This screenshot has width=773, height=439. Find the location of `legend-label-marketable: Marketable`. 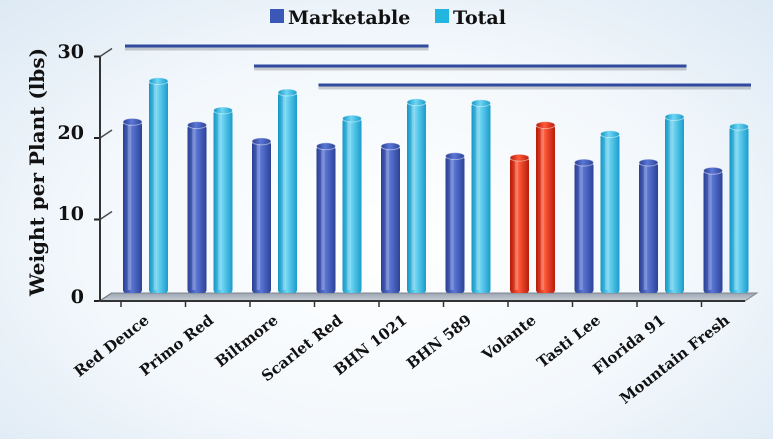

legend-label-marketable: Marketable is located at coordinates (349, 18).